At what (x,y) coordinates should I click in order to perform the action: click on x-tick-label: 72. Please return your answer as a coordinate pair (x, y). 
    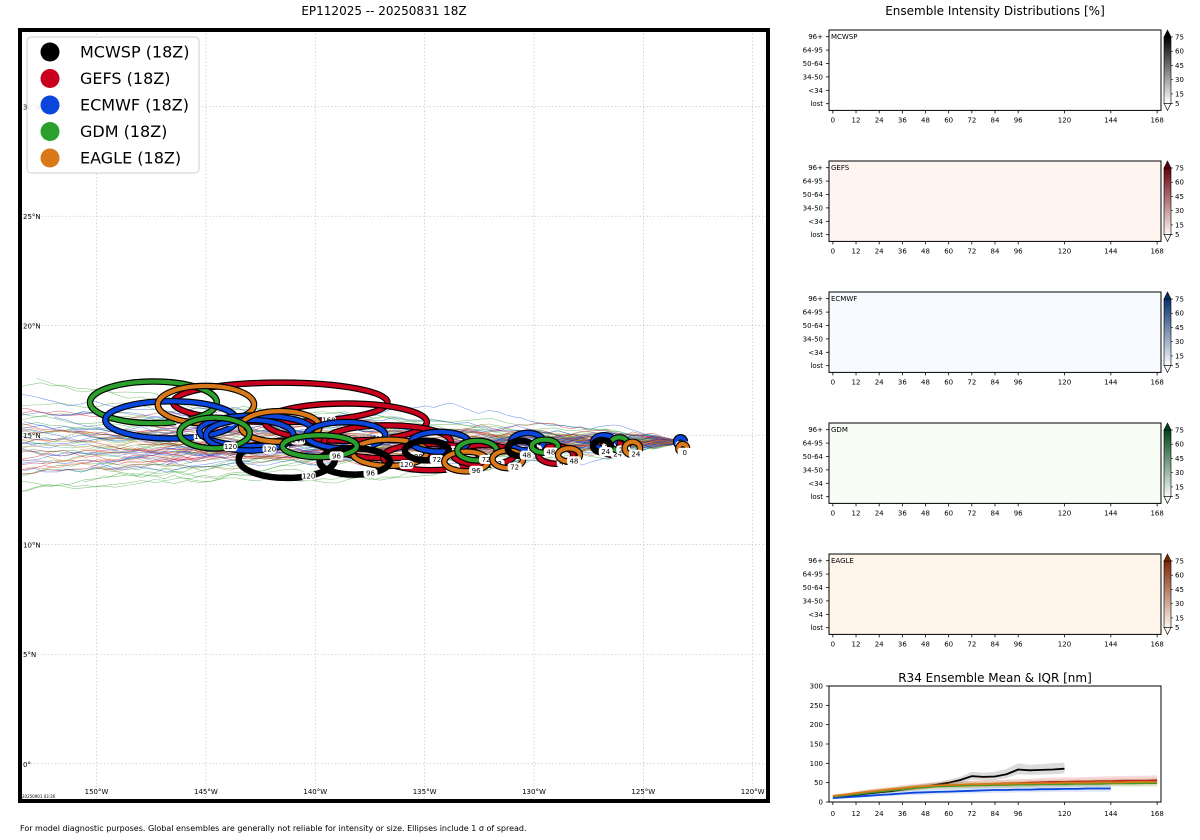
    Looking at the image, I should click on (971, 382).